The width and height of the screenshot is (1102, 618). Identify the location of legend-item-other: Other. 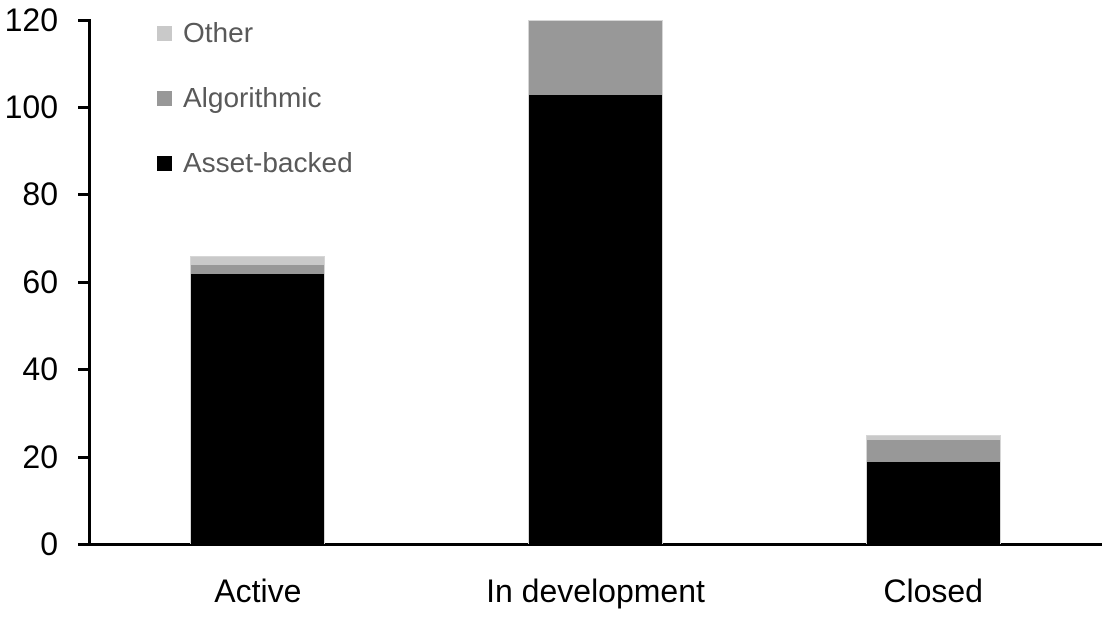
(255, 32).